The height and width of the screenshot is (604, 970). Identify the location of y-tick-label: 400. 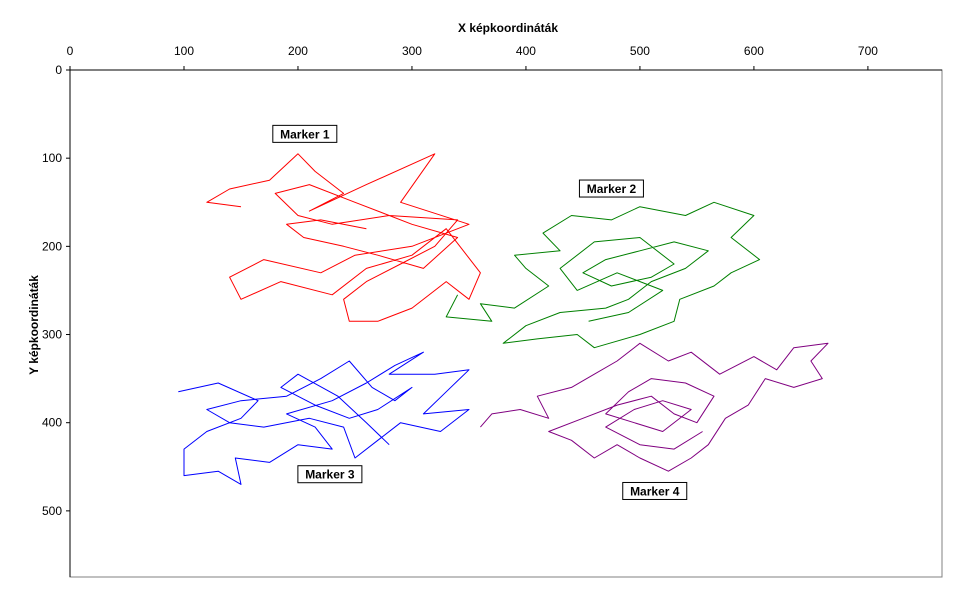
(52, 423).